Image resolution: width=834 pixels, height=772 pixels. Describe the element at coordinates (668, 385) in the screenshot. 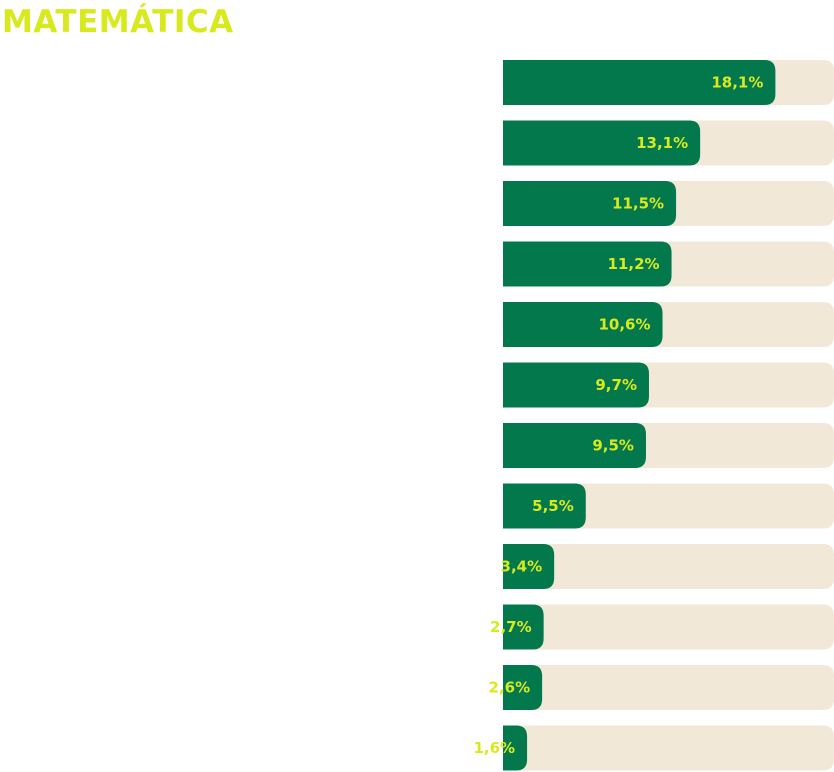

I see `bar-row: 9,7%` at that location.